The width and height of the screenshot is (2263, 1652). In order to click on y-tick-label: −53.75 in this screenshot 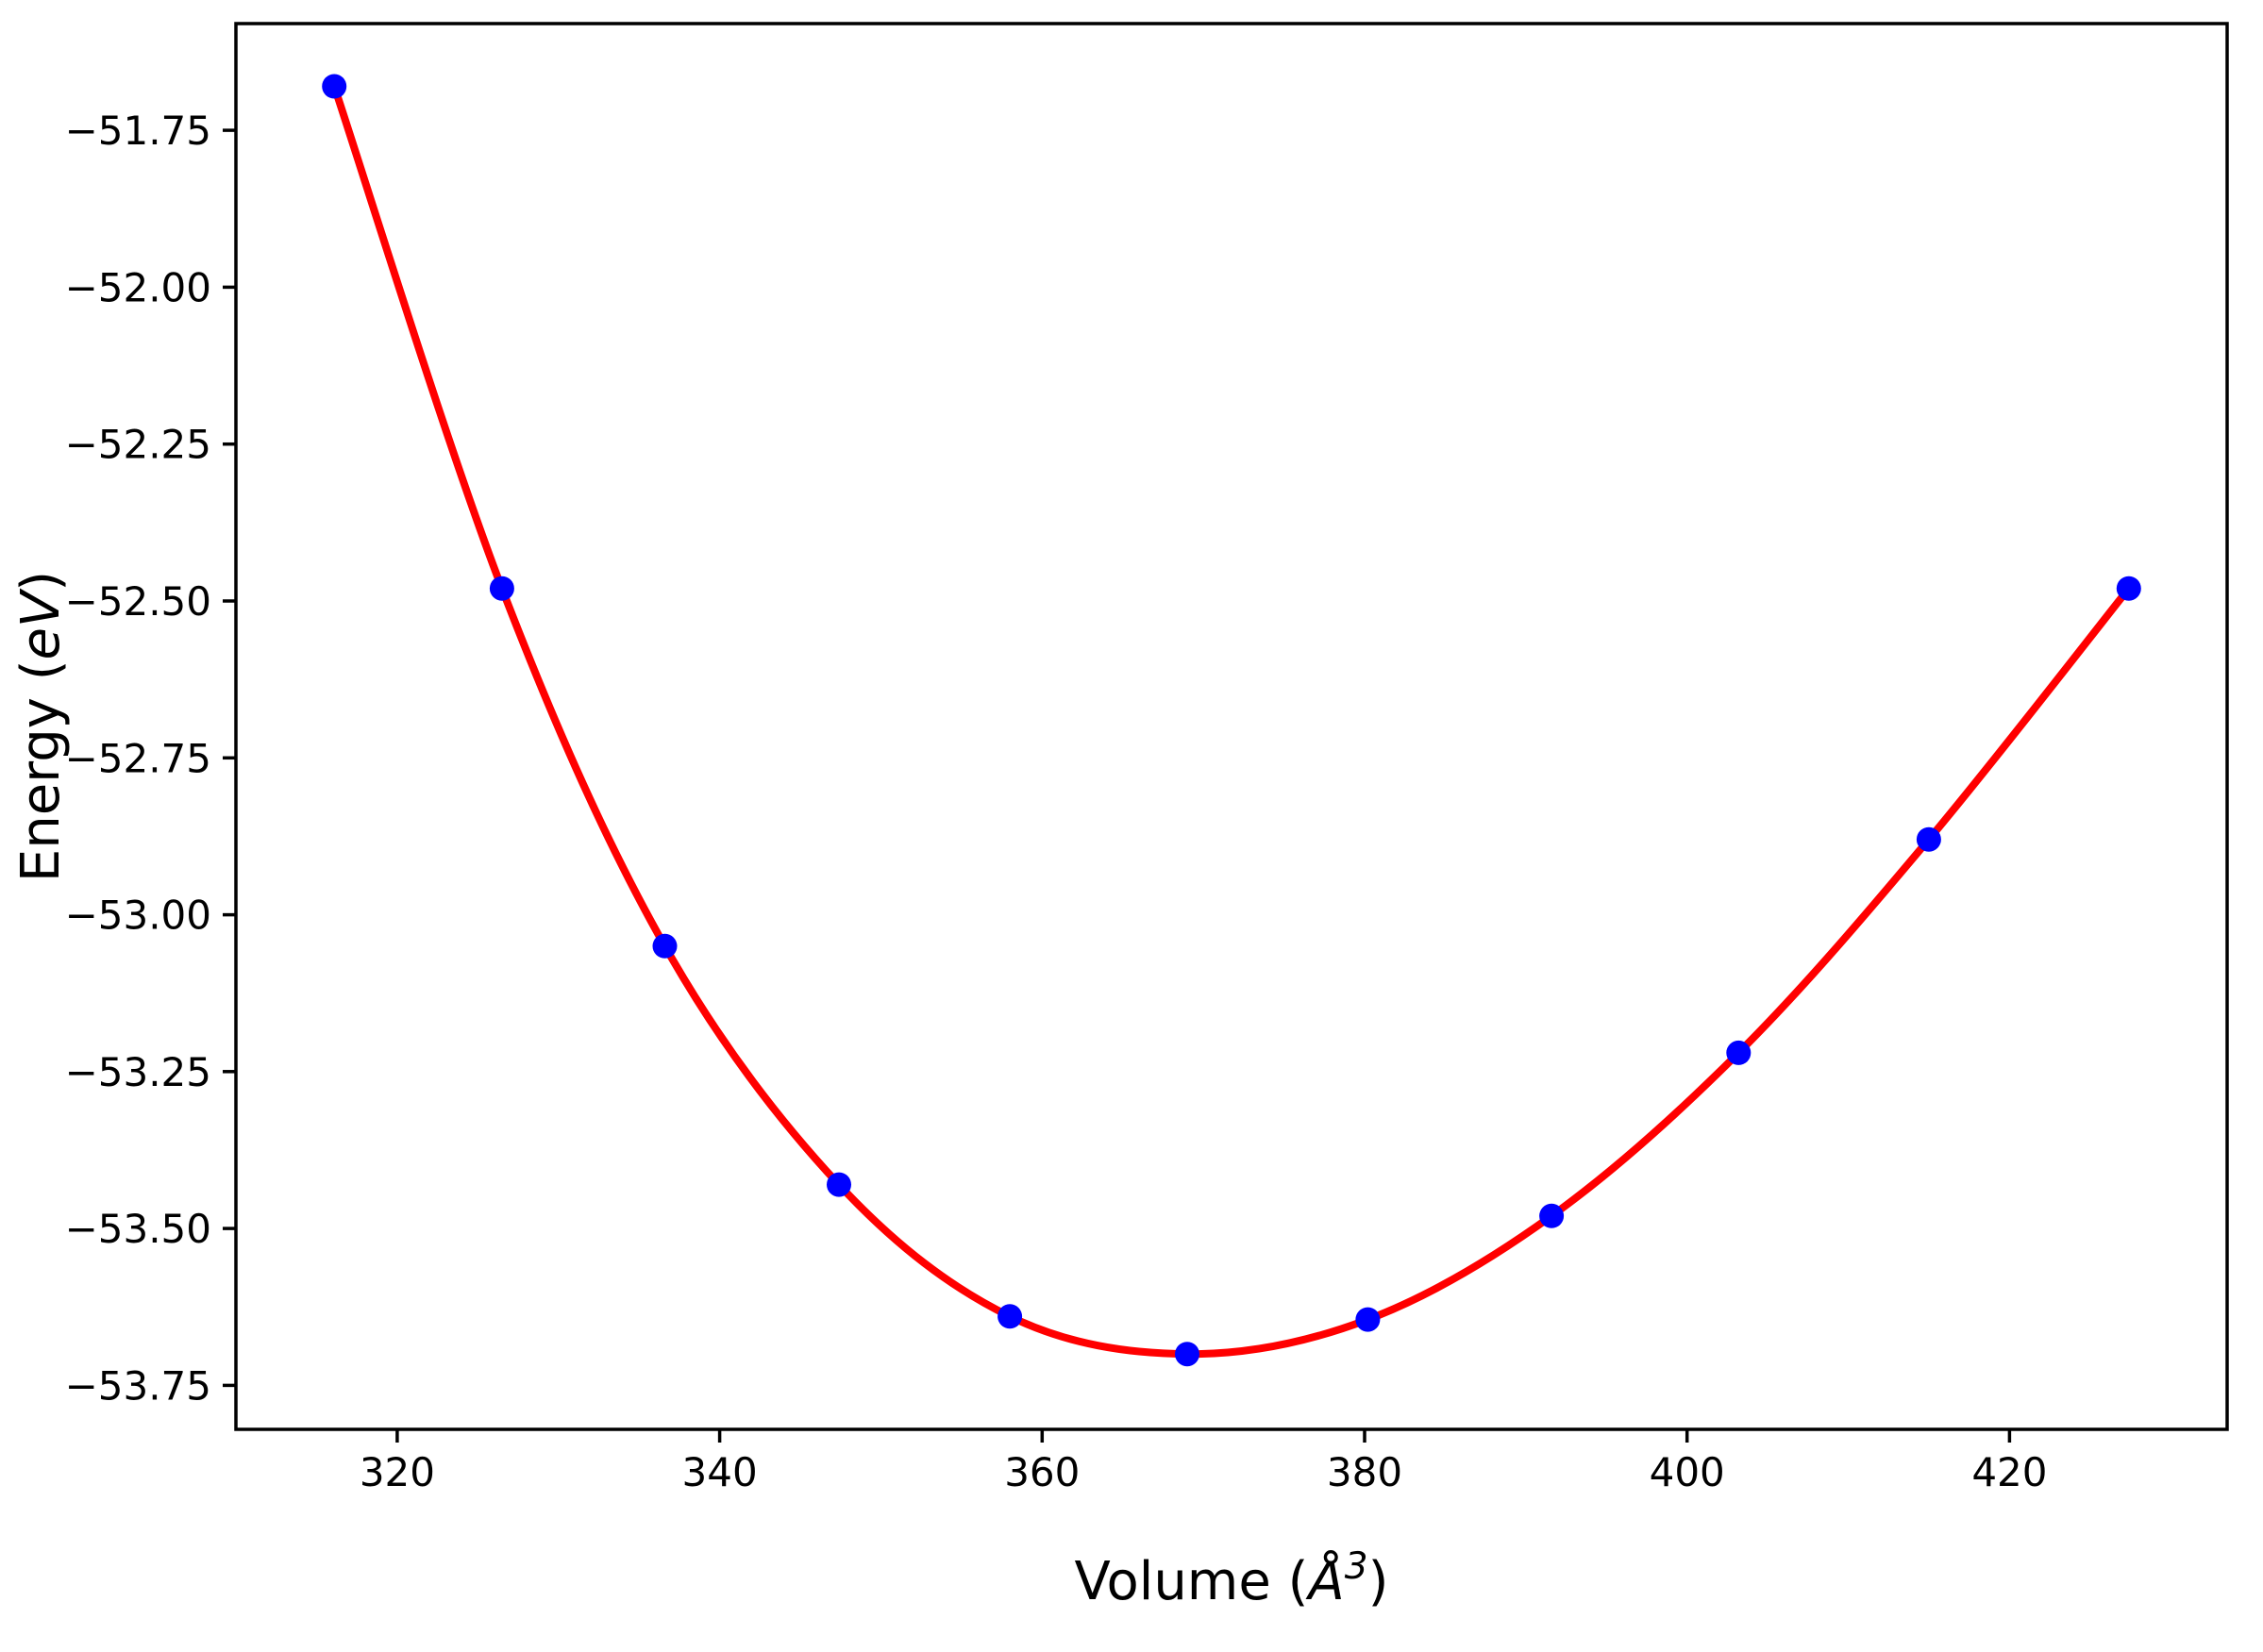, I will do `click(138, 1385)`.